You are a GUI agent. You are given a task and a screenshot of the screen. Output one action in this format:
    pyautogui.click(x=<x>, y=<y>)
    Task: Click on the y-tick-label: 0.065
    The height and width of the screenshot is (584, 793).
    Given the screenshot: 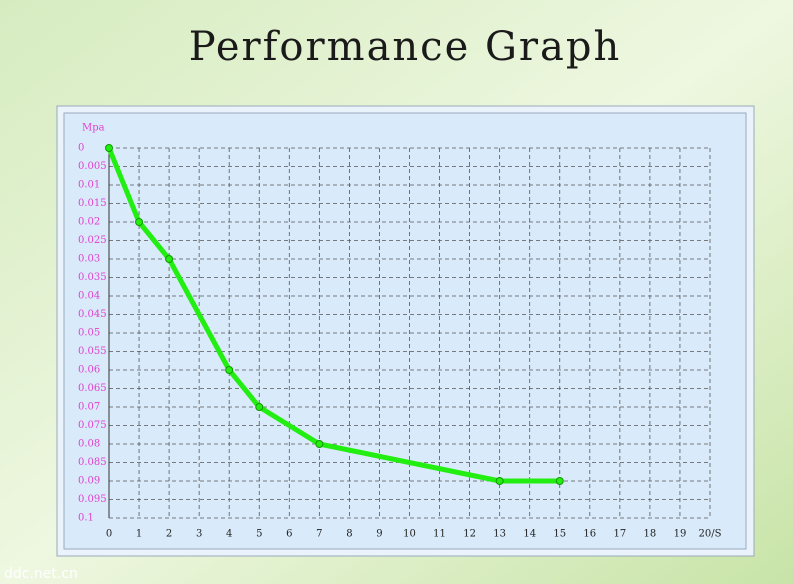 What is the action you would take?
    pyautogui.click(x=92, y=388)
    